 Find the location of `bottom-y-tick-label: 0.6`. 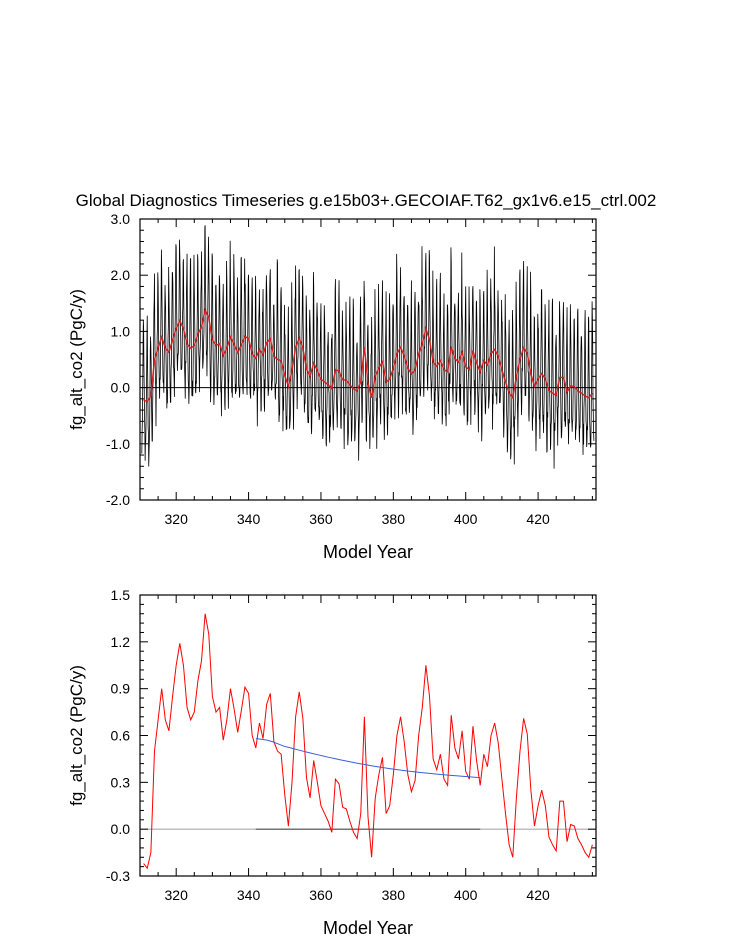

bottom-y-tick-label: 0.6 is located at coordinates (121, 736).